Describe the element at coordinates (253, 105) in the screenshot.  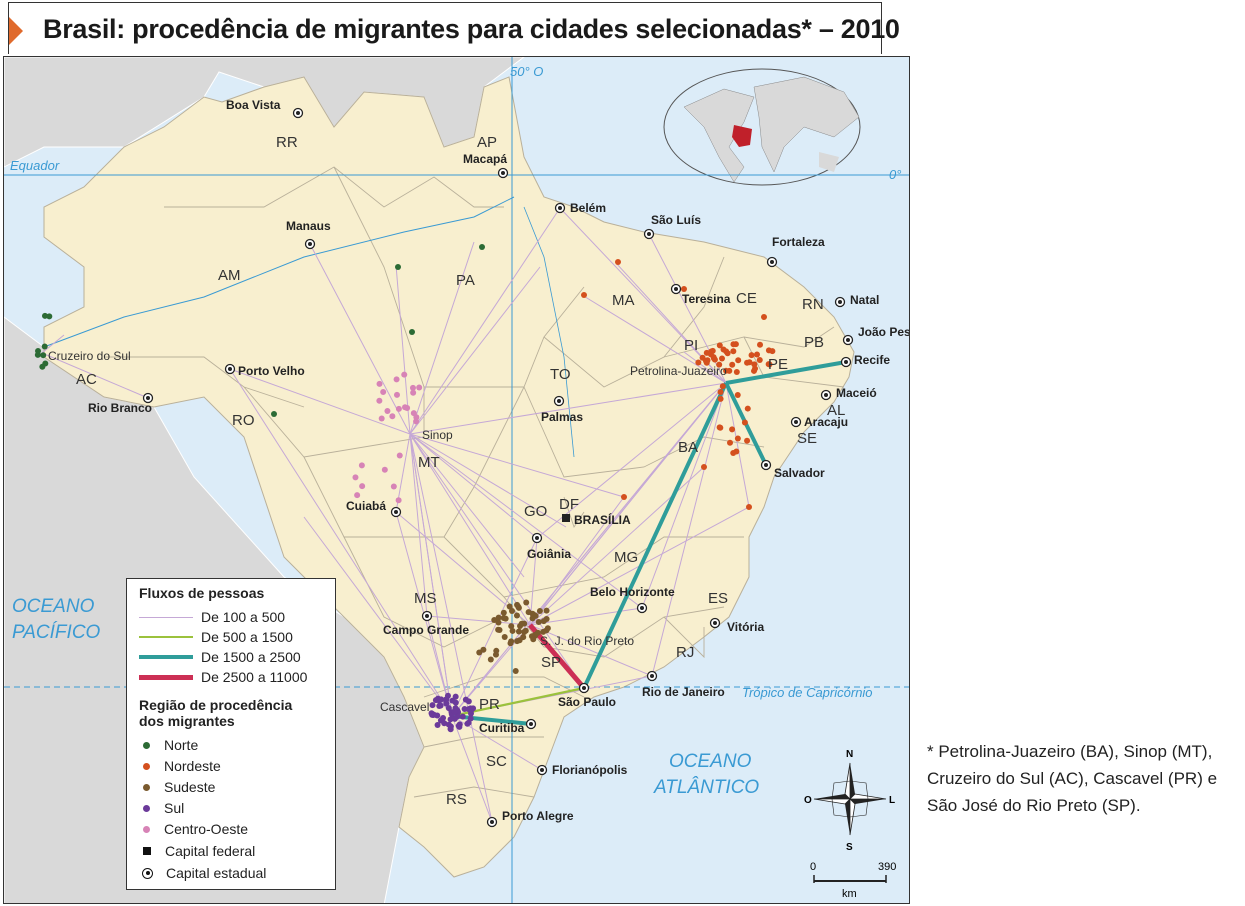
I see `capital-label: Boa Vista` at that location.